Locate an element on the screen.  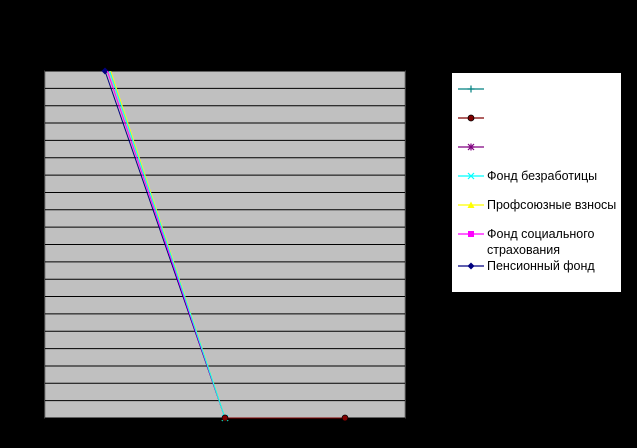
legend-label: Профсоюзные взносы is located at coordinates (552, 205).